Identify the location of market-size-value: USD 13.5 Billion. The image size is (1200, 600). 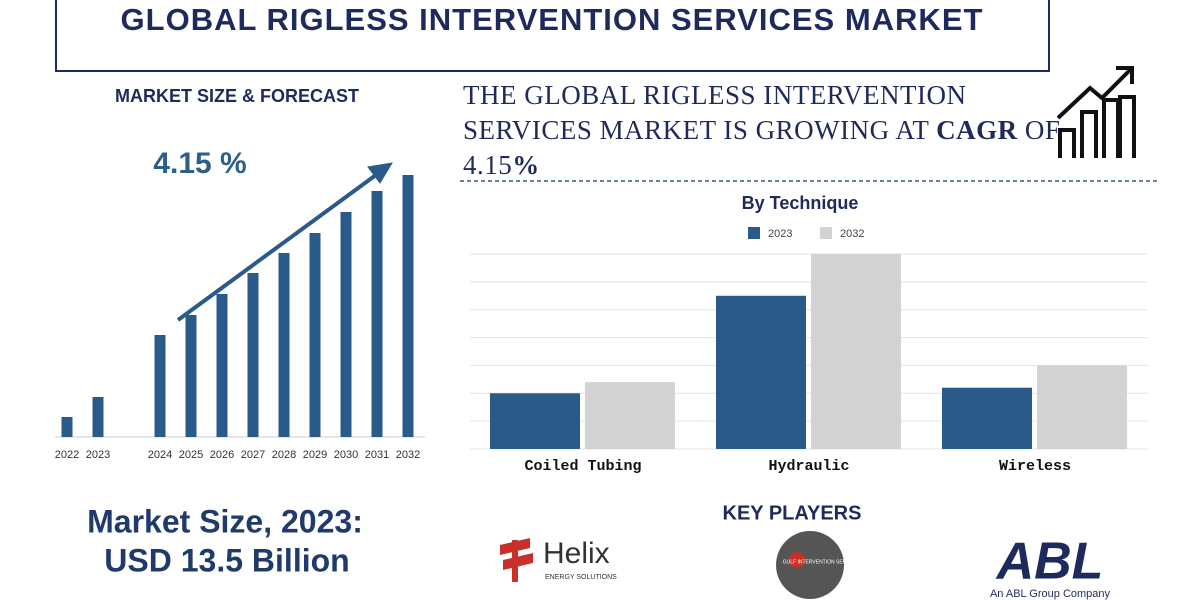
(226, 560).